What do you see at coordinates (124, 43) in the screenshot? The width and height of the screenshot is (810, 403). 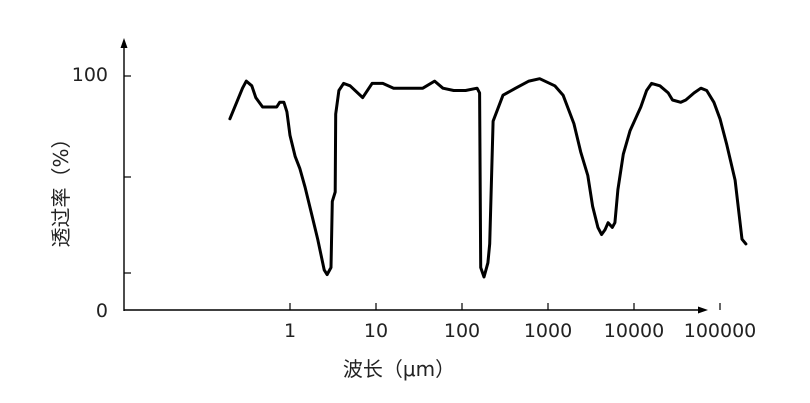 I see `y-axis-arrow` at bounding box center [124, 43].